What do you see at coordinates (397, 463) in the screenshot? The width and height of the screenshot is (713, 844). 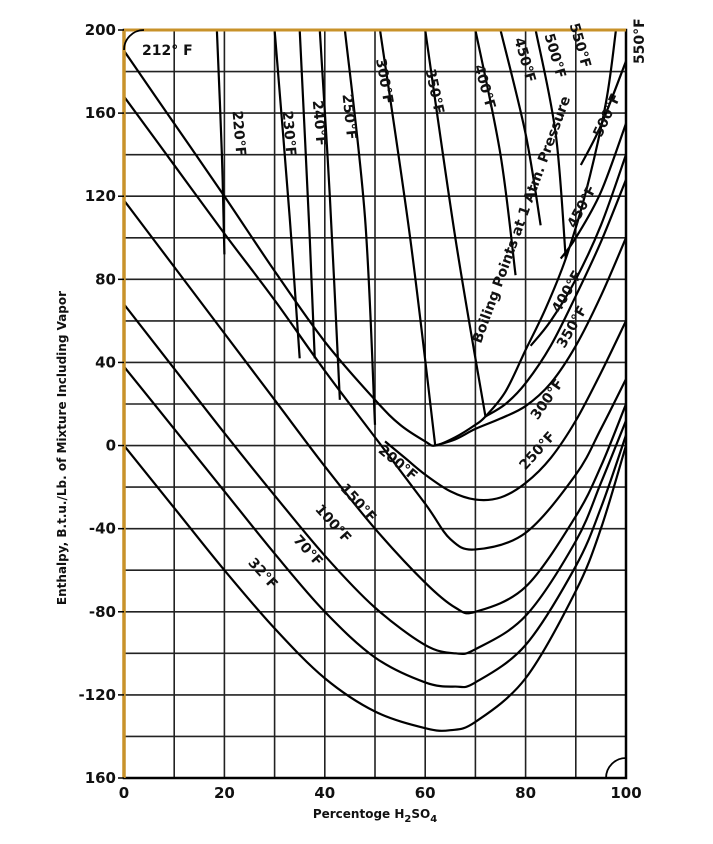 I see `label-200f: 200°F` at bounding box center [397, 463].